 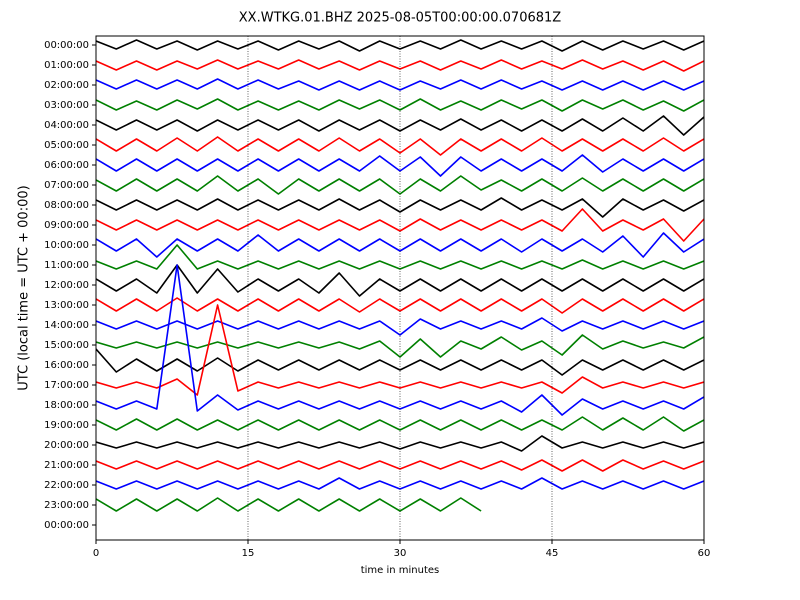 What do you see at coordinates (66, 385) in the screenshot?
I see `y-tick-label: 17:00:00` at bounding box center [66, 385].